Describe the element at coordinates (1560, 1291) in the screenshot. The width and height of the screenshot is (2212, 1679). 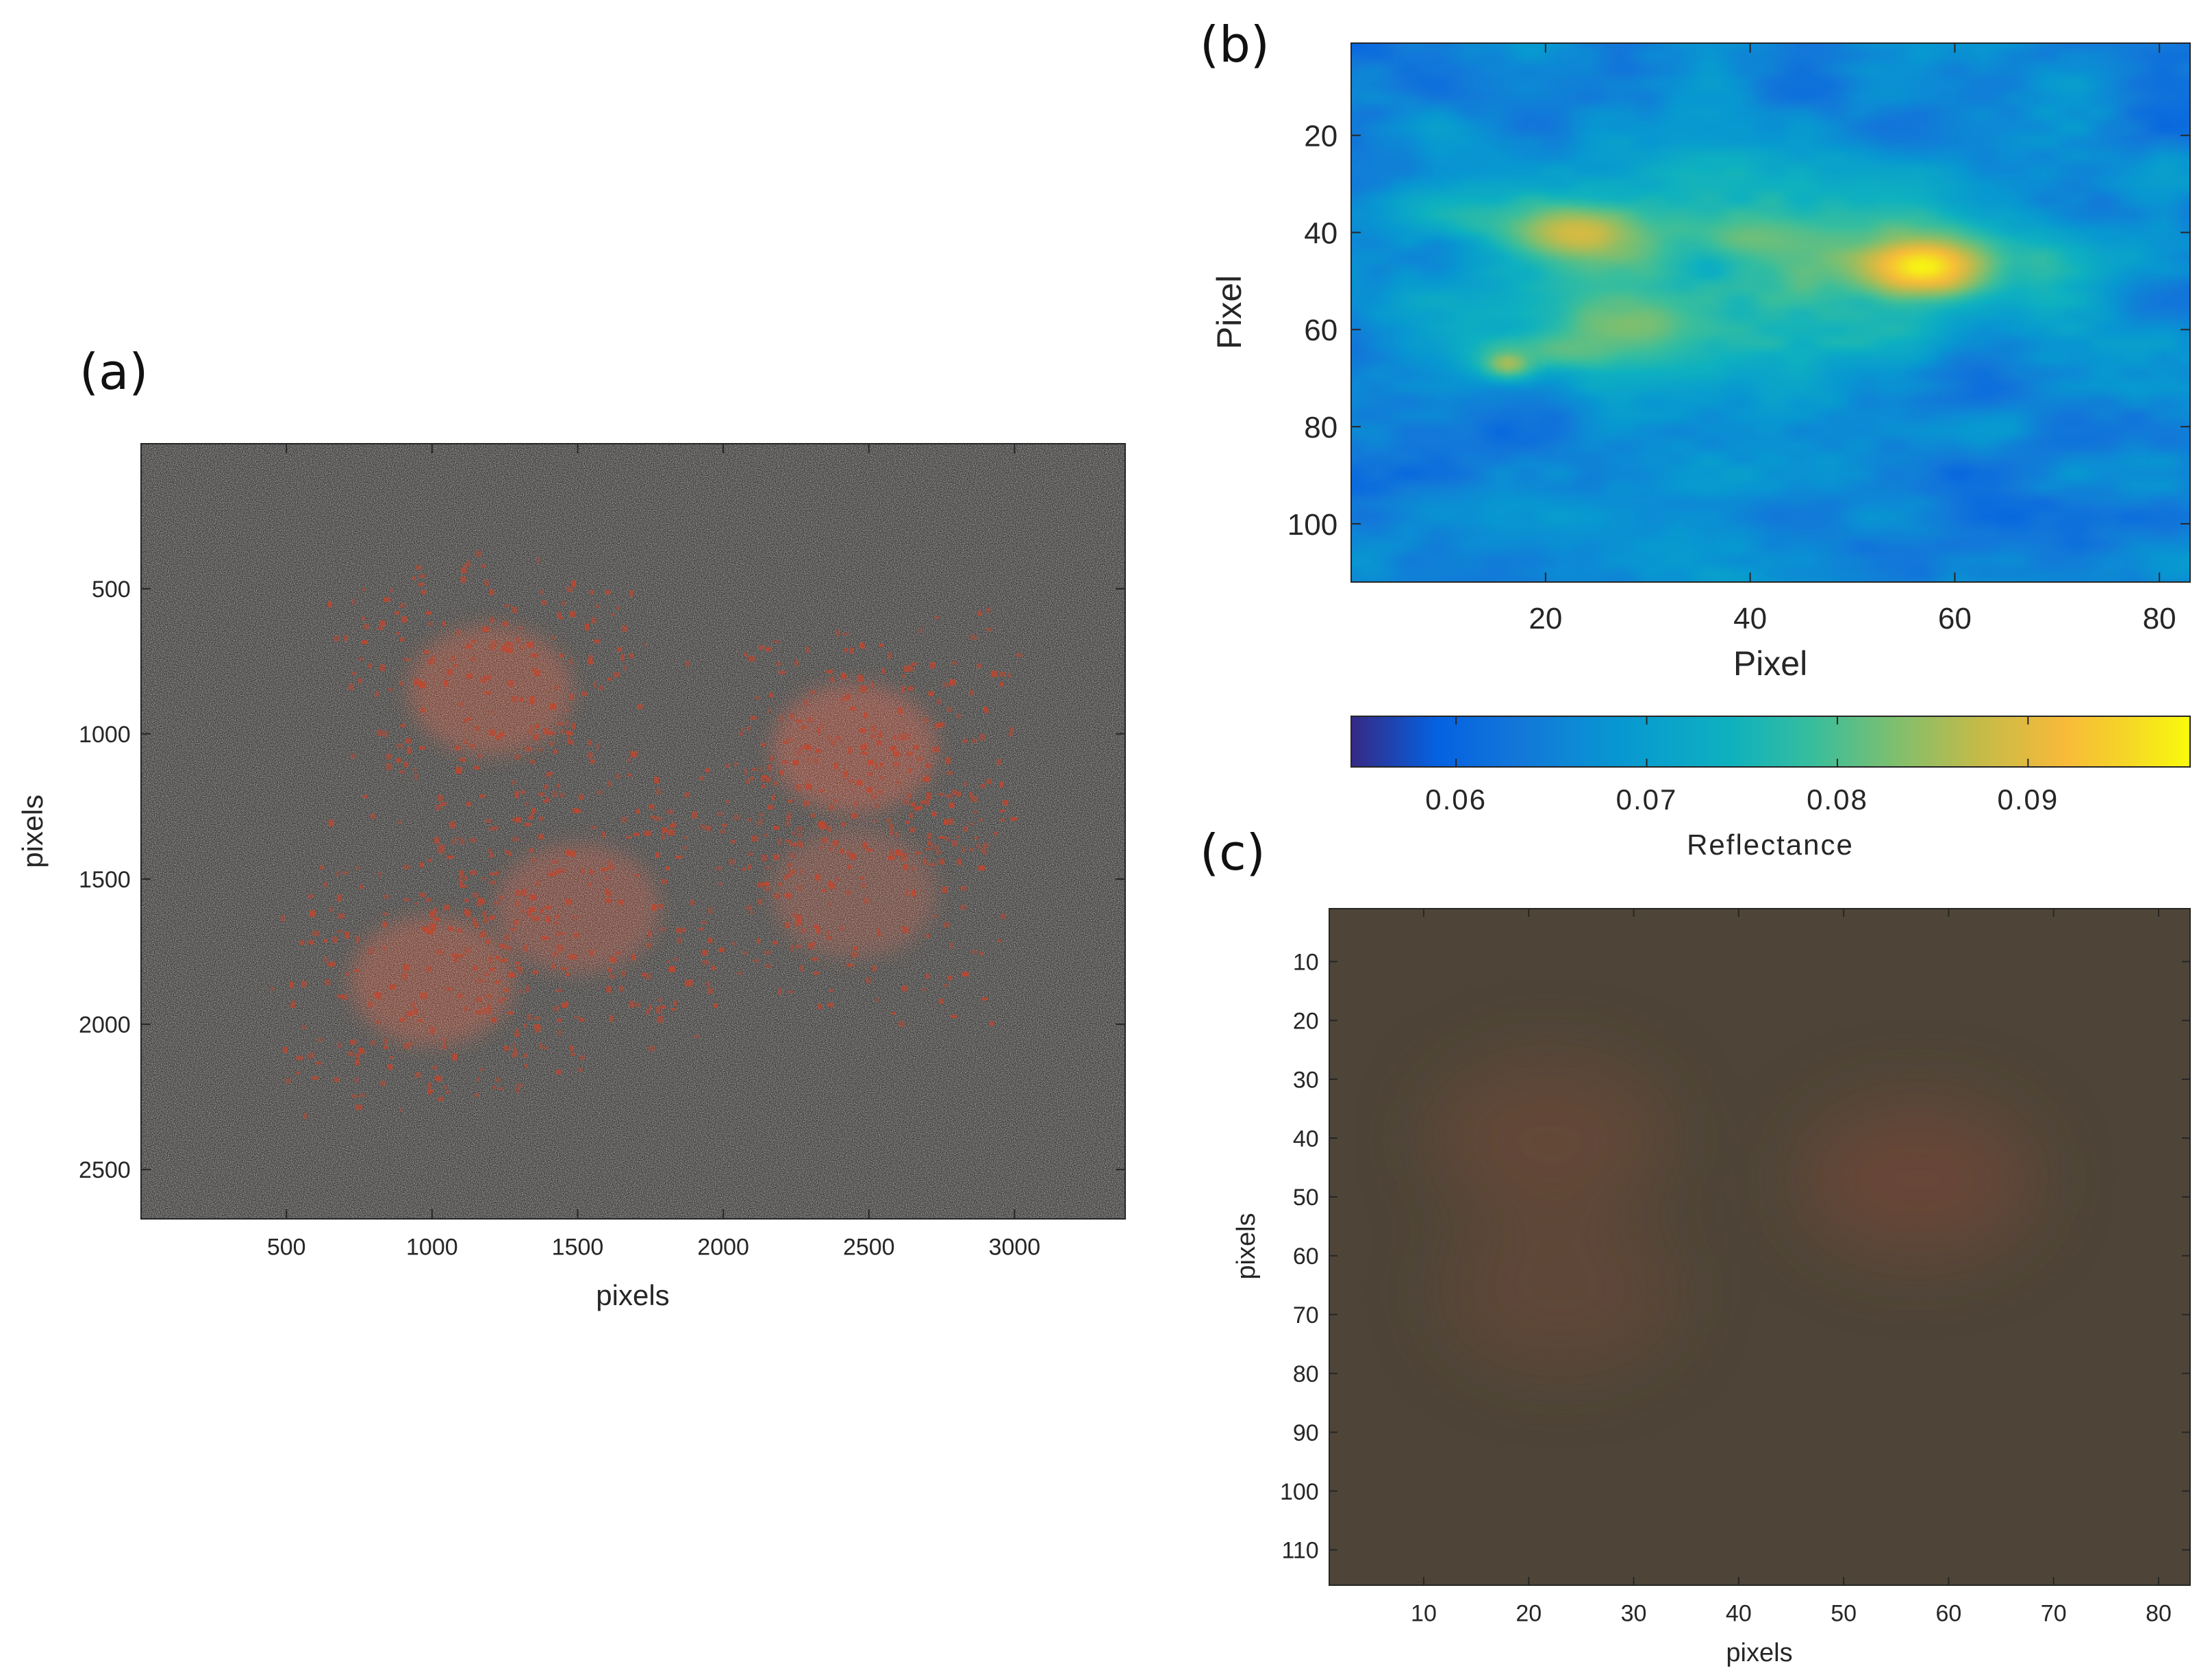
I see `panel-c-highlight-region` at that location.